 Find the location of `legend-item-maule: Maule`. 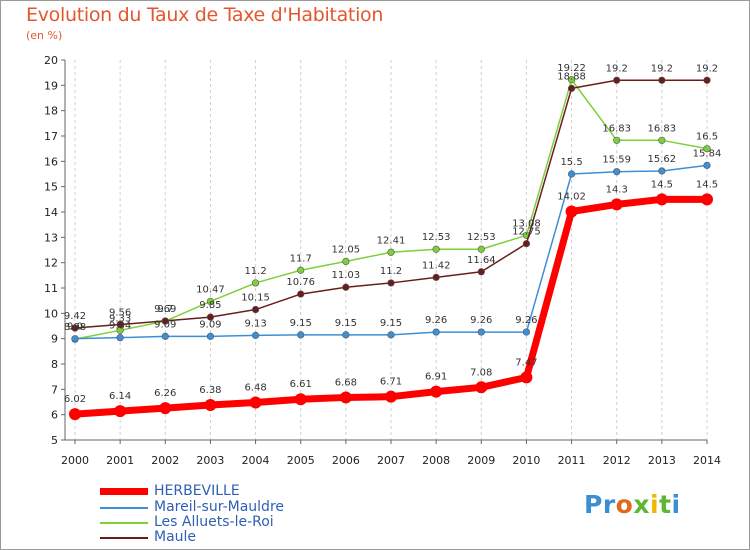

legend-item-maule: Maule is located at coordinates (260, 537).